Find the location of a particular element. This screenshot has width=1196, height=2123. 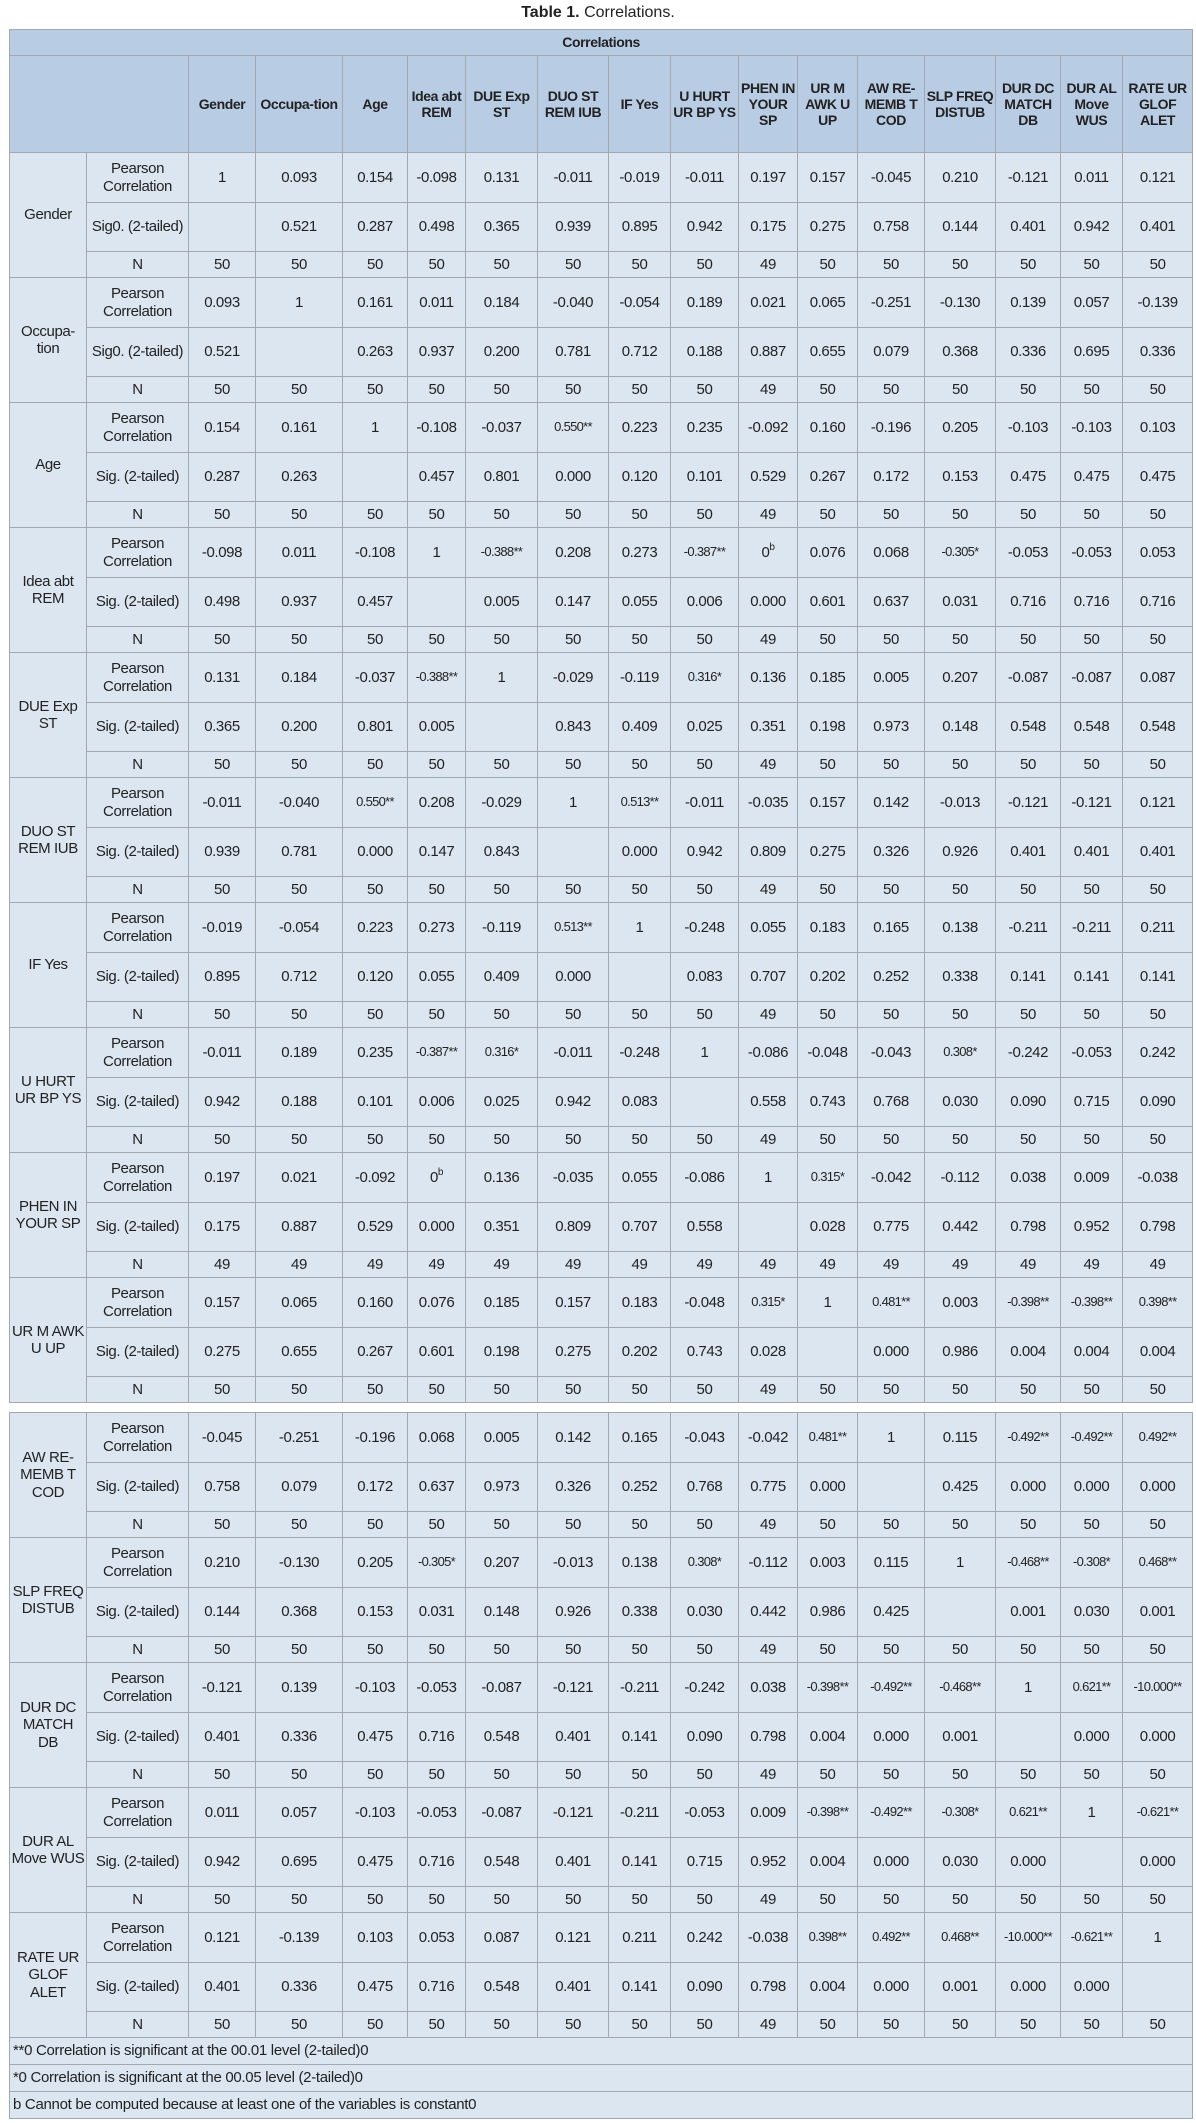

table-cell: 0.621** is located at coordinates (1091, 1687).